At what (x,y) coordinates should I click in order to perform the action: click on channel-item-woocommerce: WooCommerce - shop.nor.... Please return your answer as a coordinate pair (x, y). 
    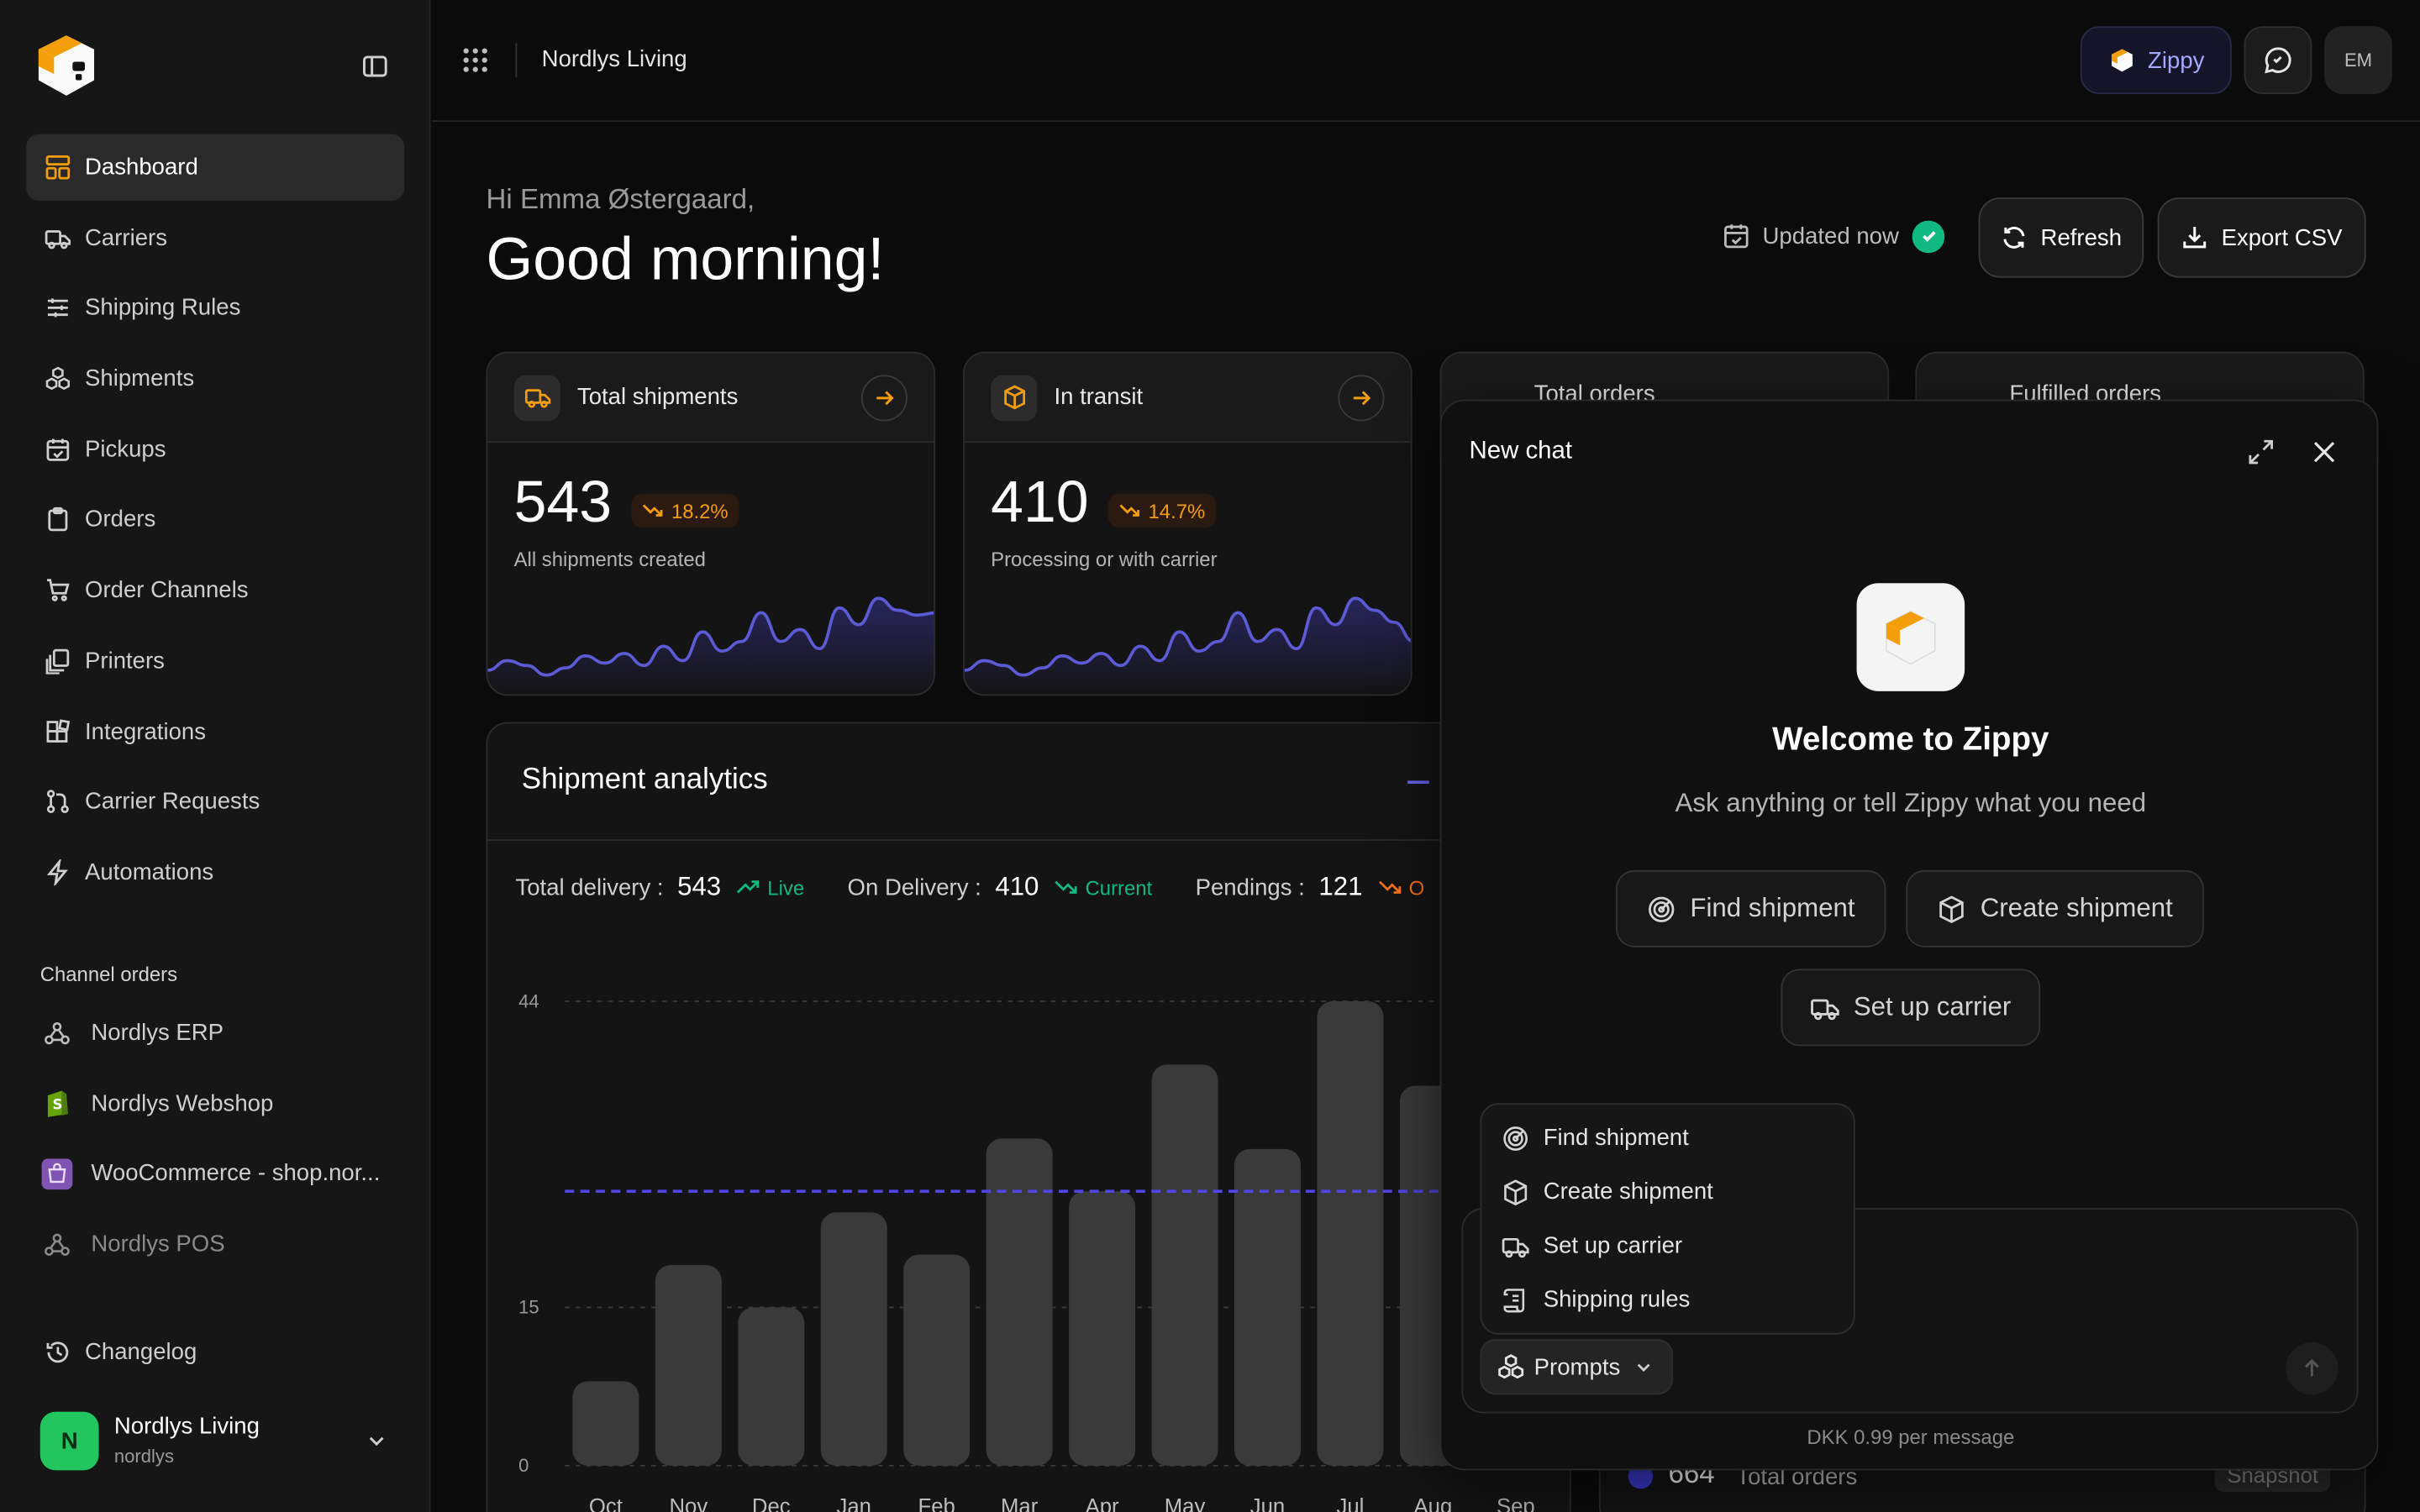
    Looking at the image, I should click on (215, 1174).